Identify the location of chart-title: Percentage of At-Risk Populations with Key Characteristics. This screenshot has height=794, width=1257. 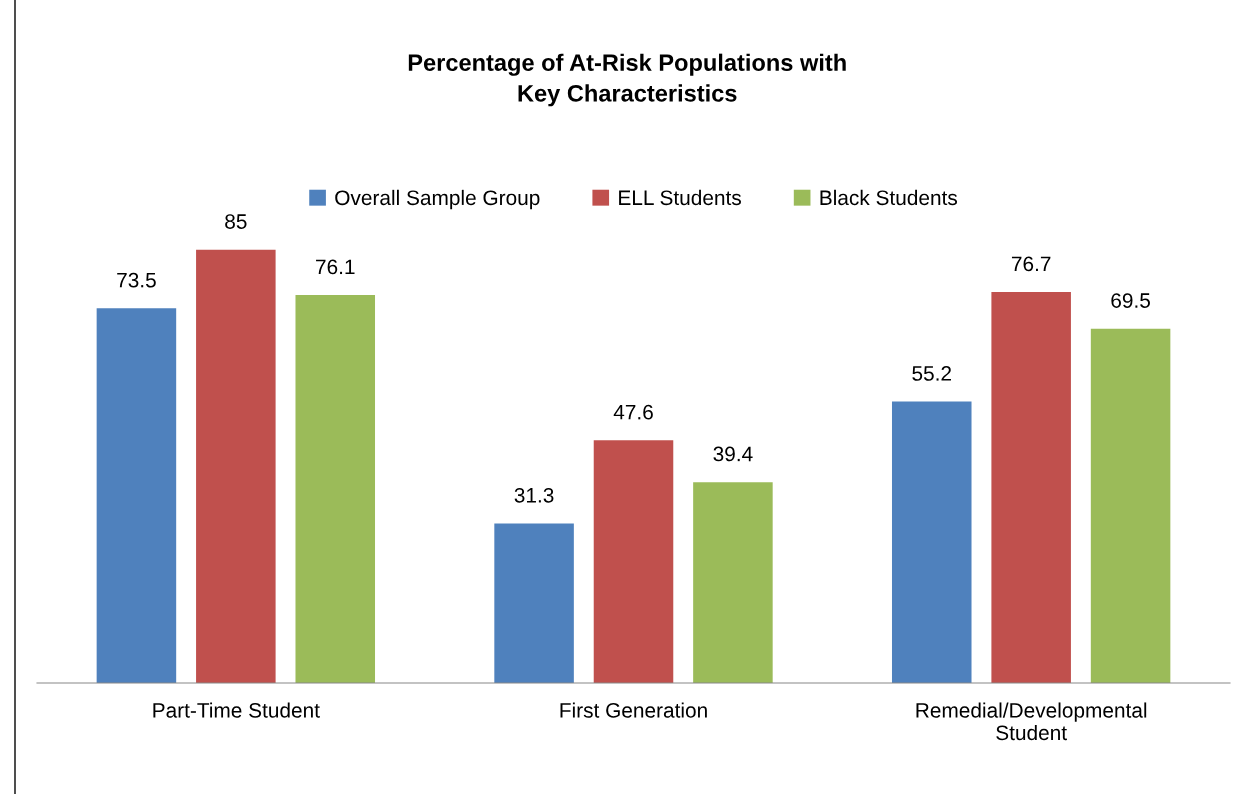
(627, 80).